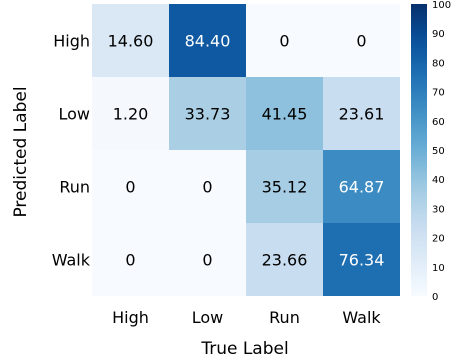 The width and height of the screenshot is (467, 362). I want to click on y-tick-label: High, so click(71, 41).